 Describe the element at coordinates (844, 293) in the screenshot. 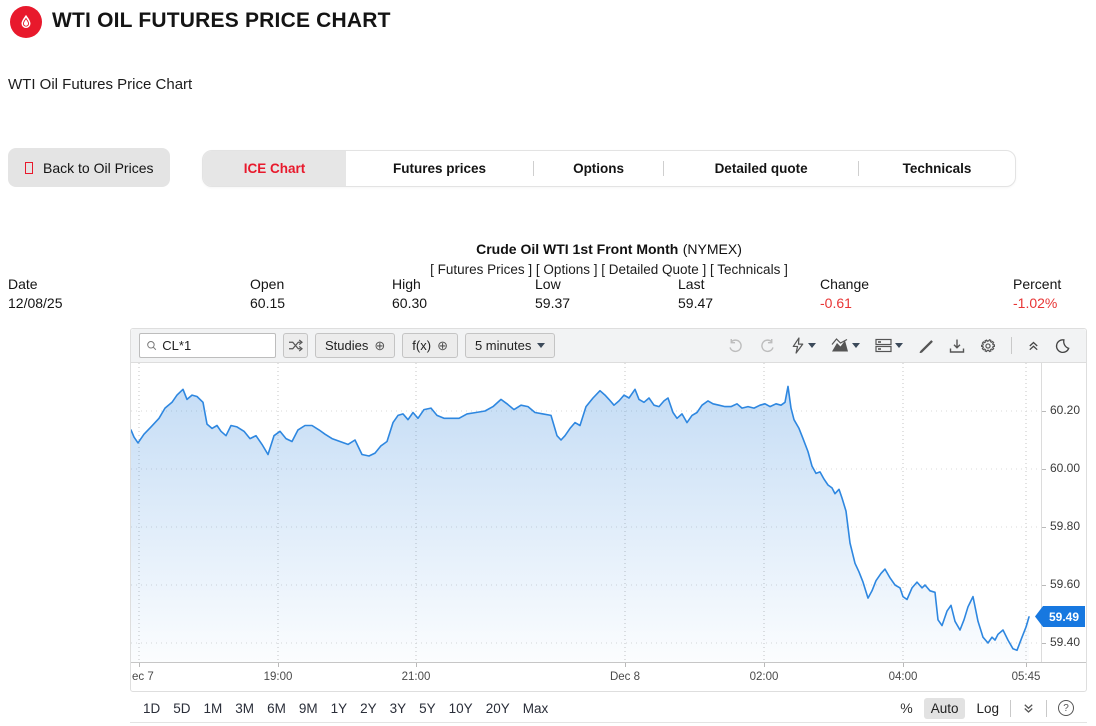

I see `quote-field-change: Change -0.61` at that location.